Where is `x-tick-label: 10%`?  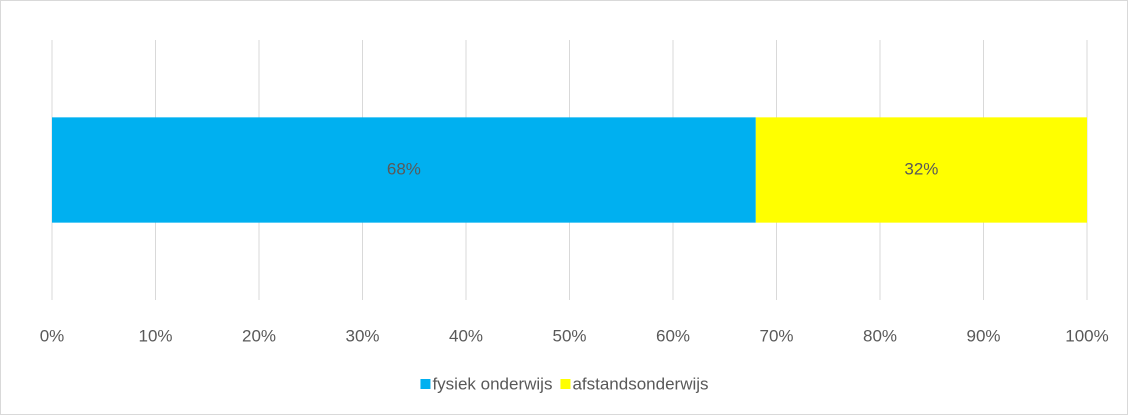 x-tick-label: 10% is located at coordinates (155, 335).